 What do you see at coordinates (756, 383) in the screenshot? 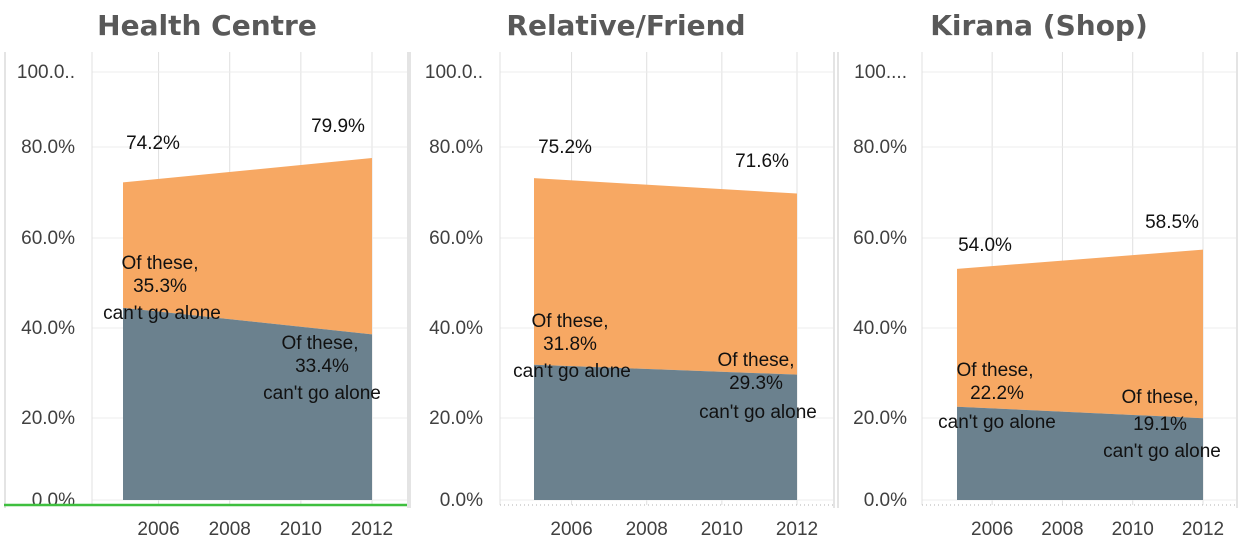
I see `note-end-line: 29.3%` at bounding box center [756, 383].